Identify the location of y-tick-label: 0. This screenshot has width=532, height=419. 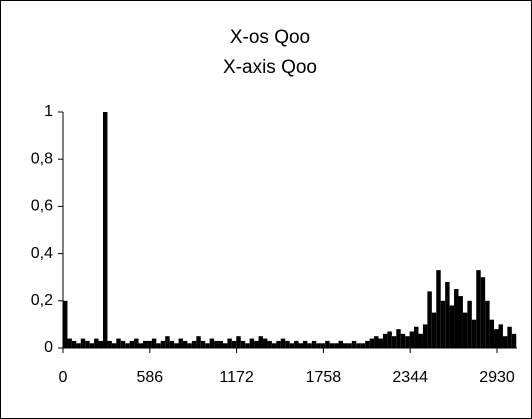
(48, 347).